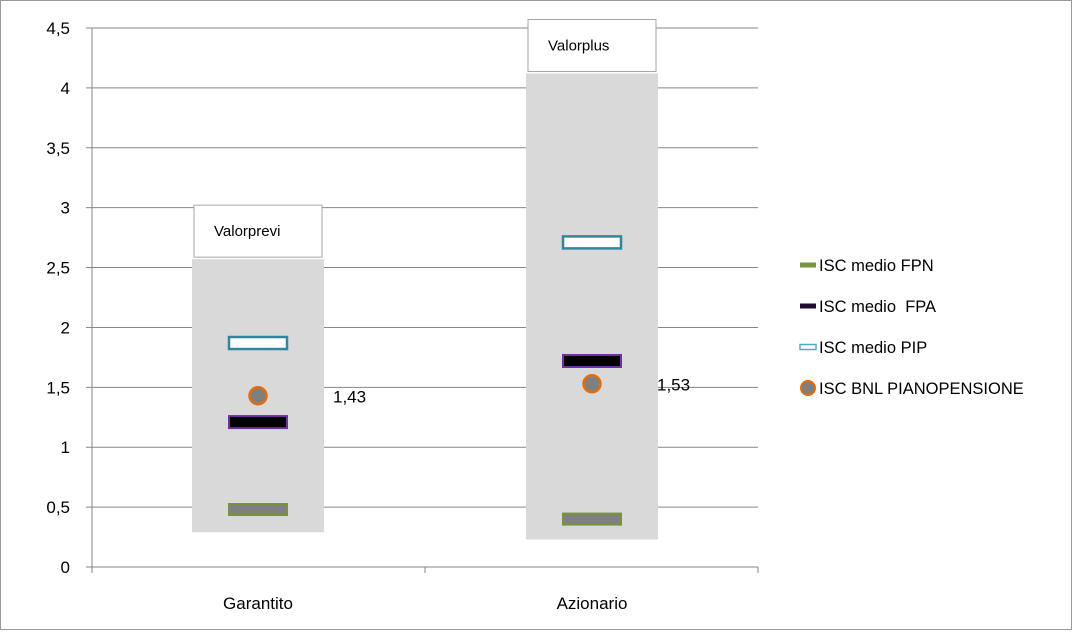 This screenshot has height=635, width=1072. I want to click on band-label: Valorprevi, so click(247, 231).